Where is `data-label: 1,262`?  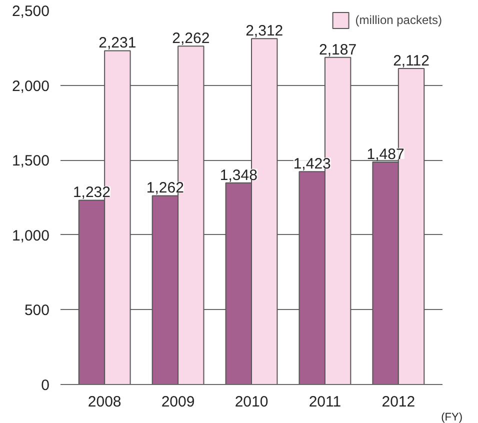
data-label: 1,262 is located at coordinates (165, 188).